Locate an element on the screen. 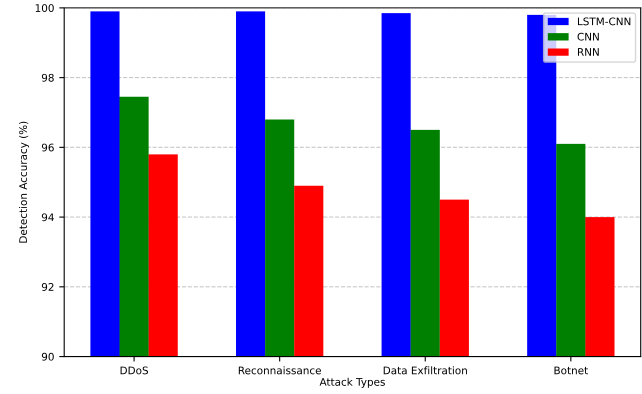 This screenshot has height=394, width=642. y-tick-label: 96 is located at coordinates (48, 148).